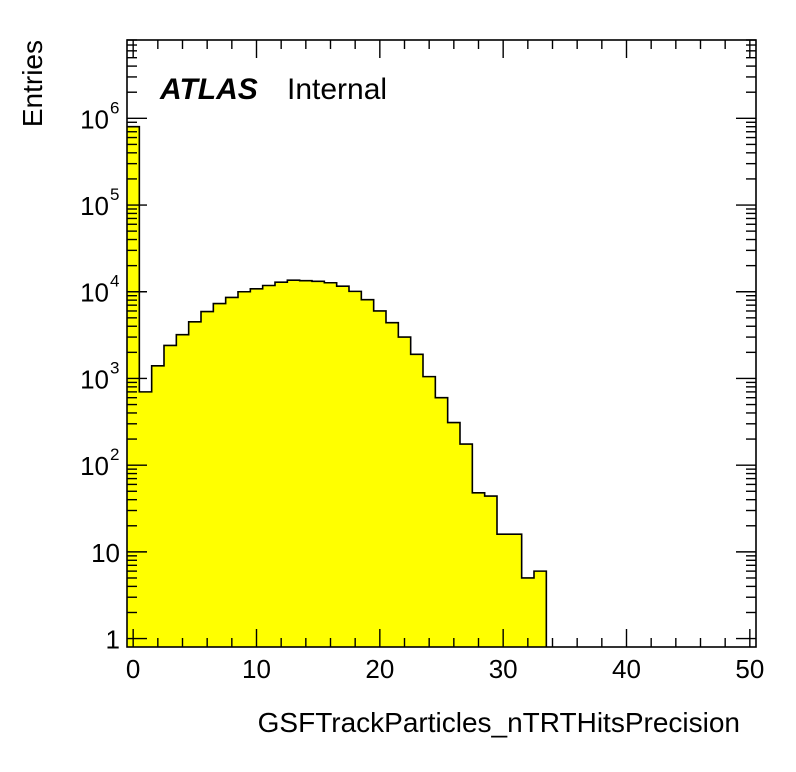 The height and width of the screenshot is (772, 796). Describe the element at coordinates (379, 669) in the screenshot. I see `x-tick-label: 20` at that location.